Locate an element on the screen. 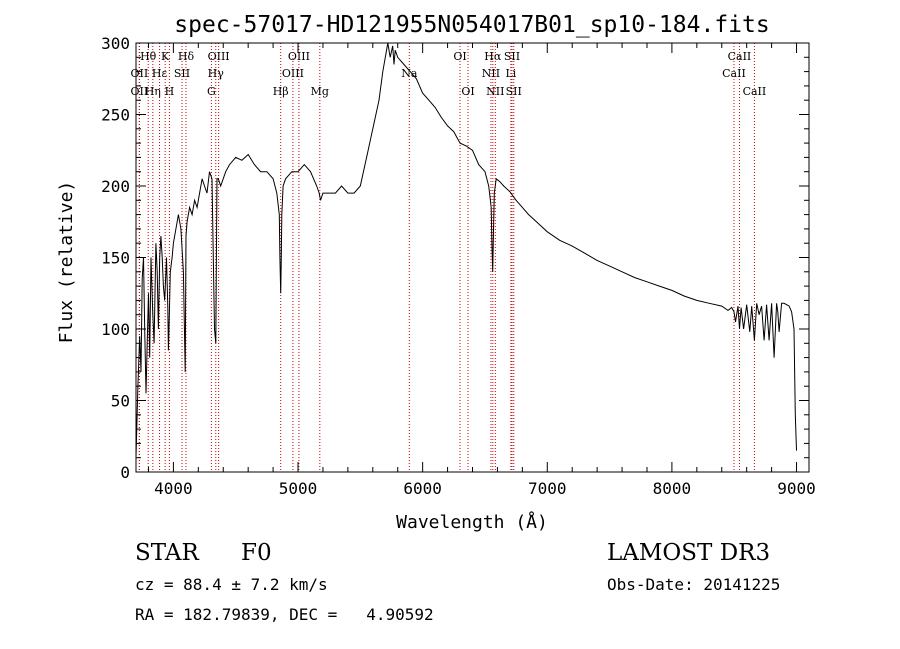 The width and height of the screenshot is (900, 649). x-tick-label-8000: 8000 is located at coordinates (672, 488).